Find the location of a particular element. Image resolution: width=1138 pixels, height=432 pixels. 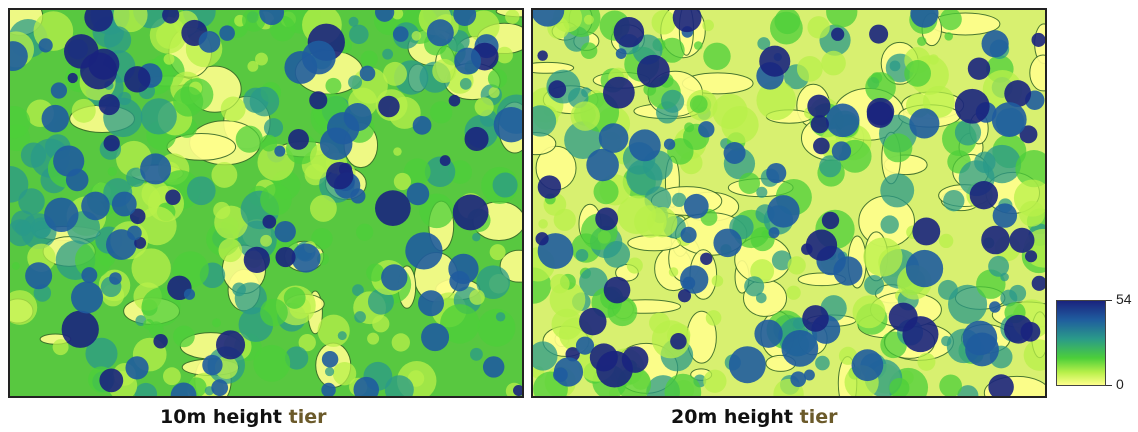

colorbar-min-label: 0 is located at coordinates (1120, 384).